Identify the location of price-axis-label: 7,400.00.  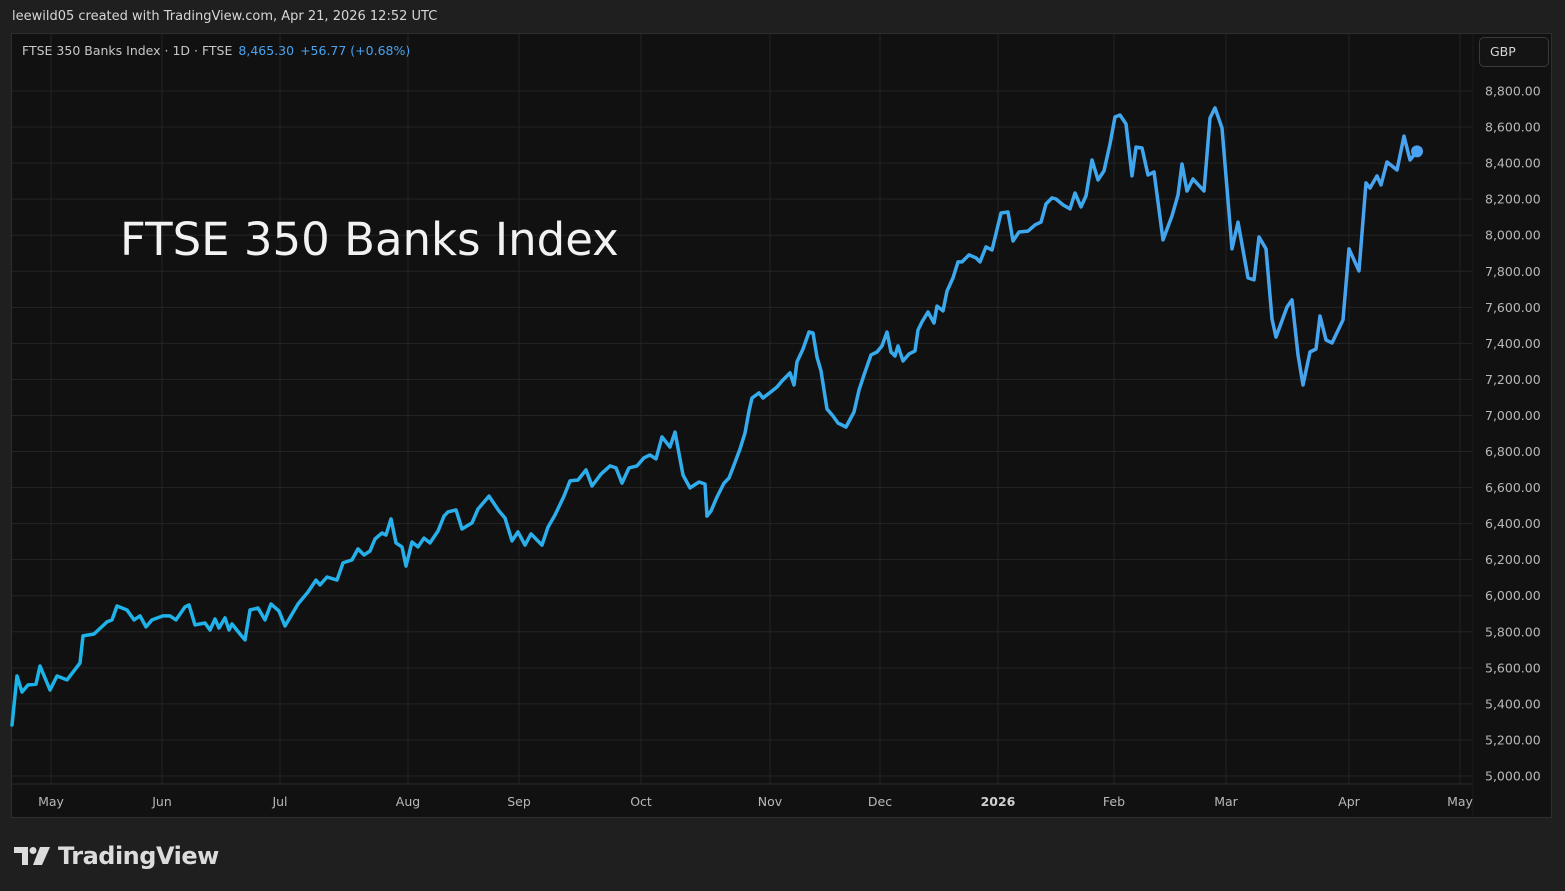
(1513, 343).